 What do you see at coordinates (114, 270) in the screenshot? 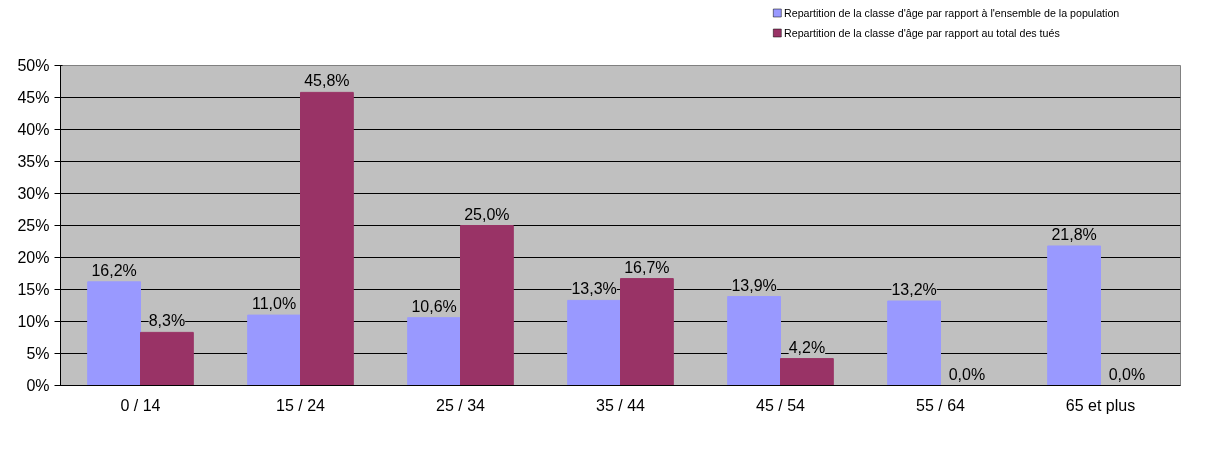
I see `data-label: 16,2%` at bounding box center [114, 270].